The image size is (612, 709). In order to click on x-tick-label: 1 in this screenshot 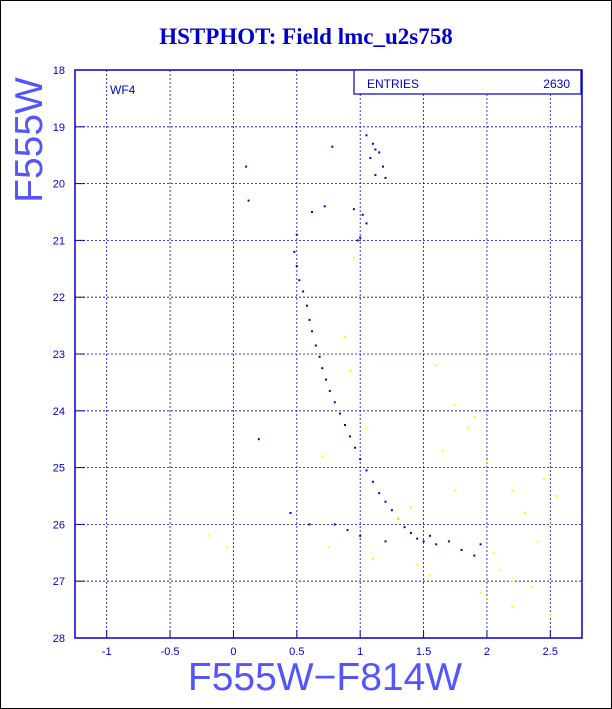, I will do `click(360, 652)`.